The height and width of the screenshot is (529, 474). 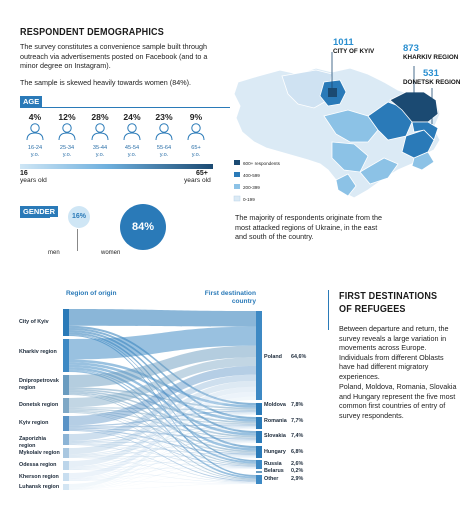 What do you see at coordinates (297, 479) in the screenshot?
I see `destination-pct: 2,9%` at bounding box center [297, 479].